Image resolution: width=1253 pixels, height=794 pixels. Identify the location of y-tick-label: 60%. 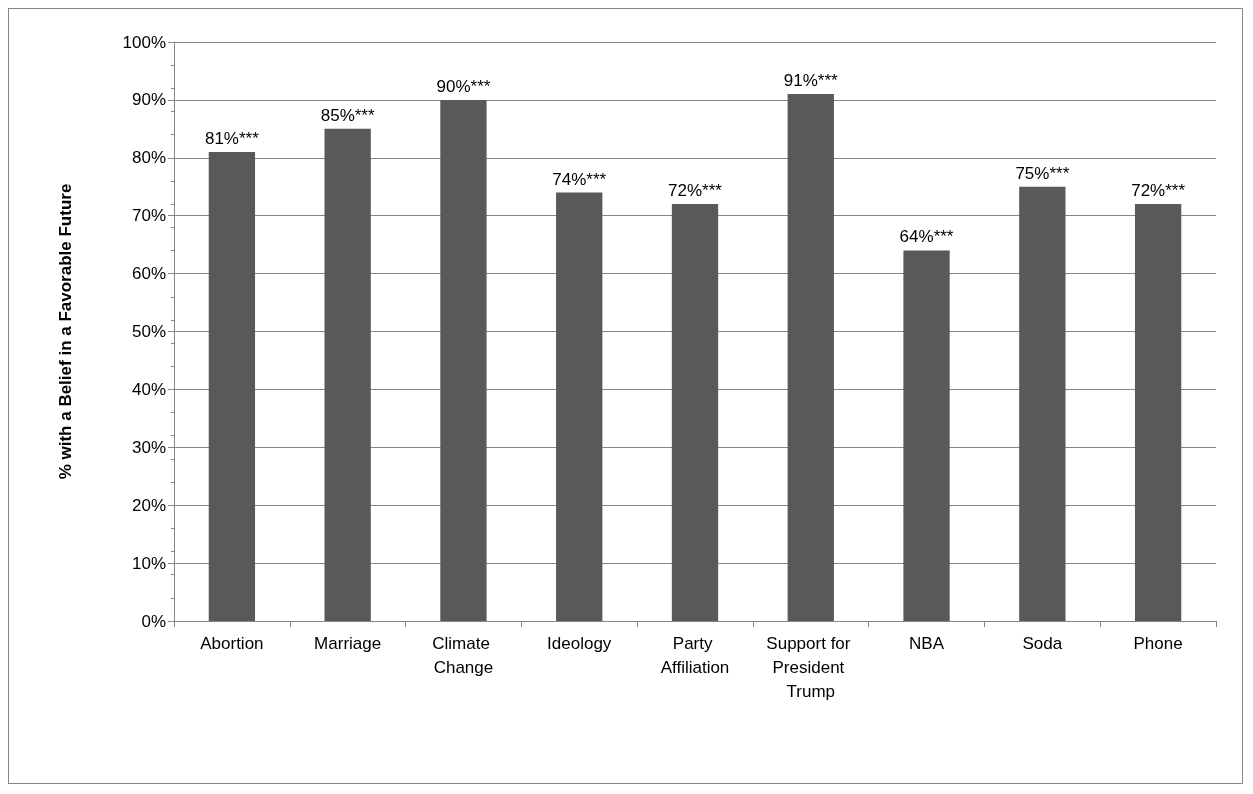
(148, 274).